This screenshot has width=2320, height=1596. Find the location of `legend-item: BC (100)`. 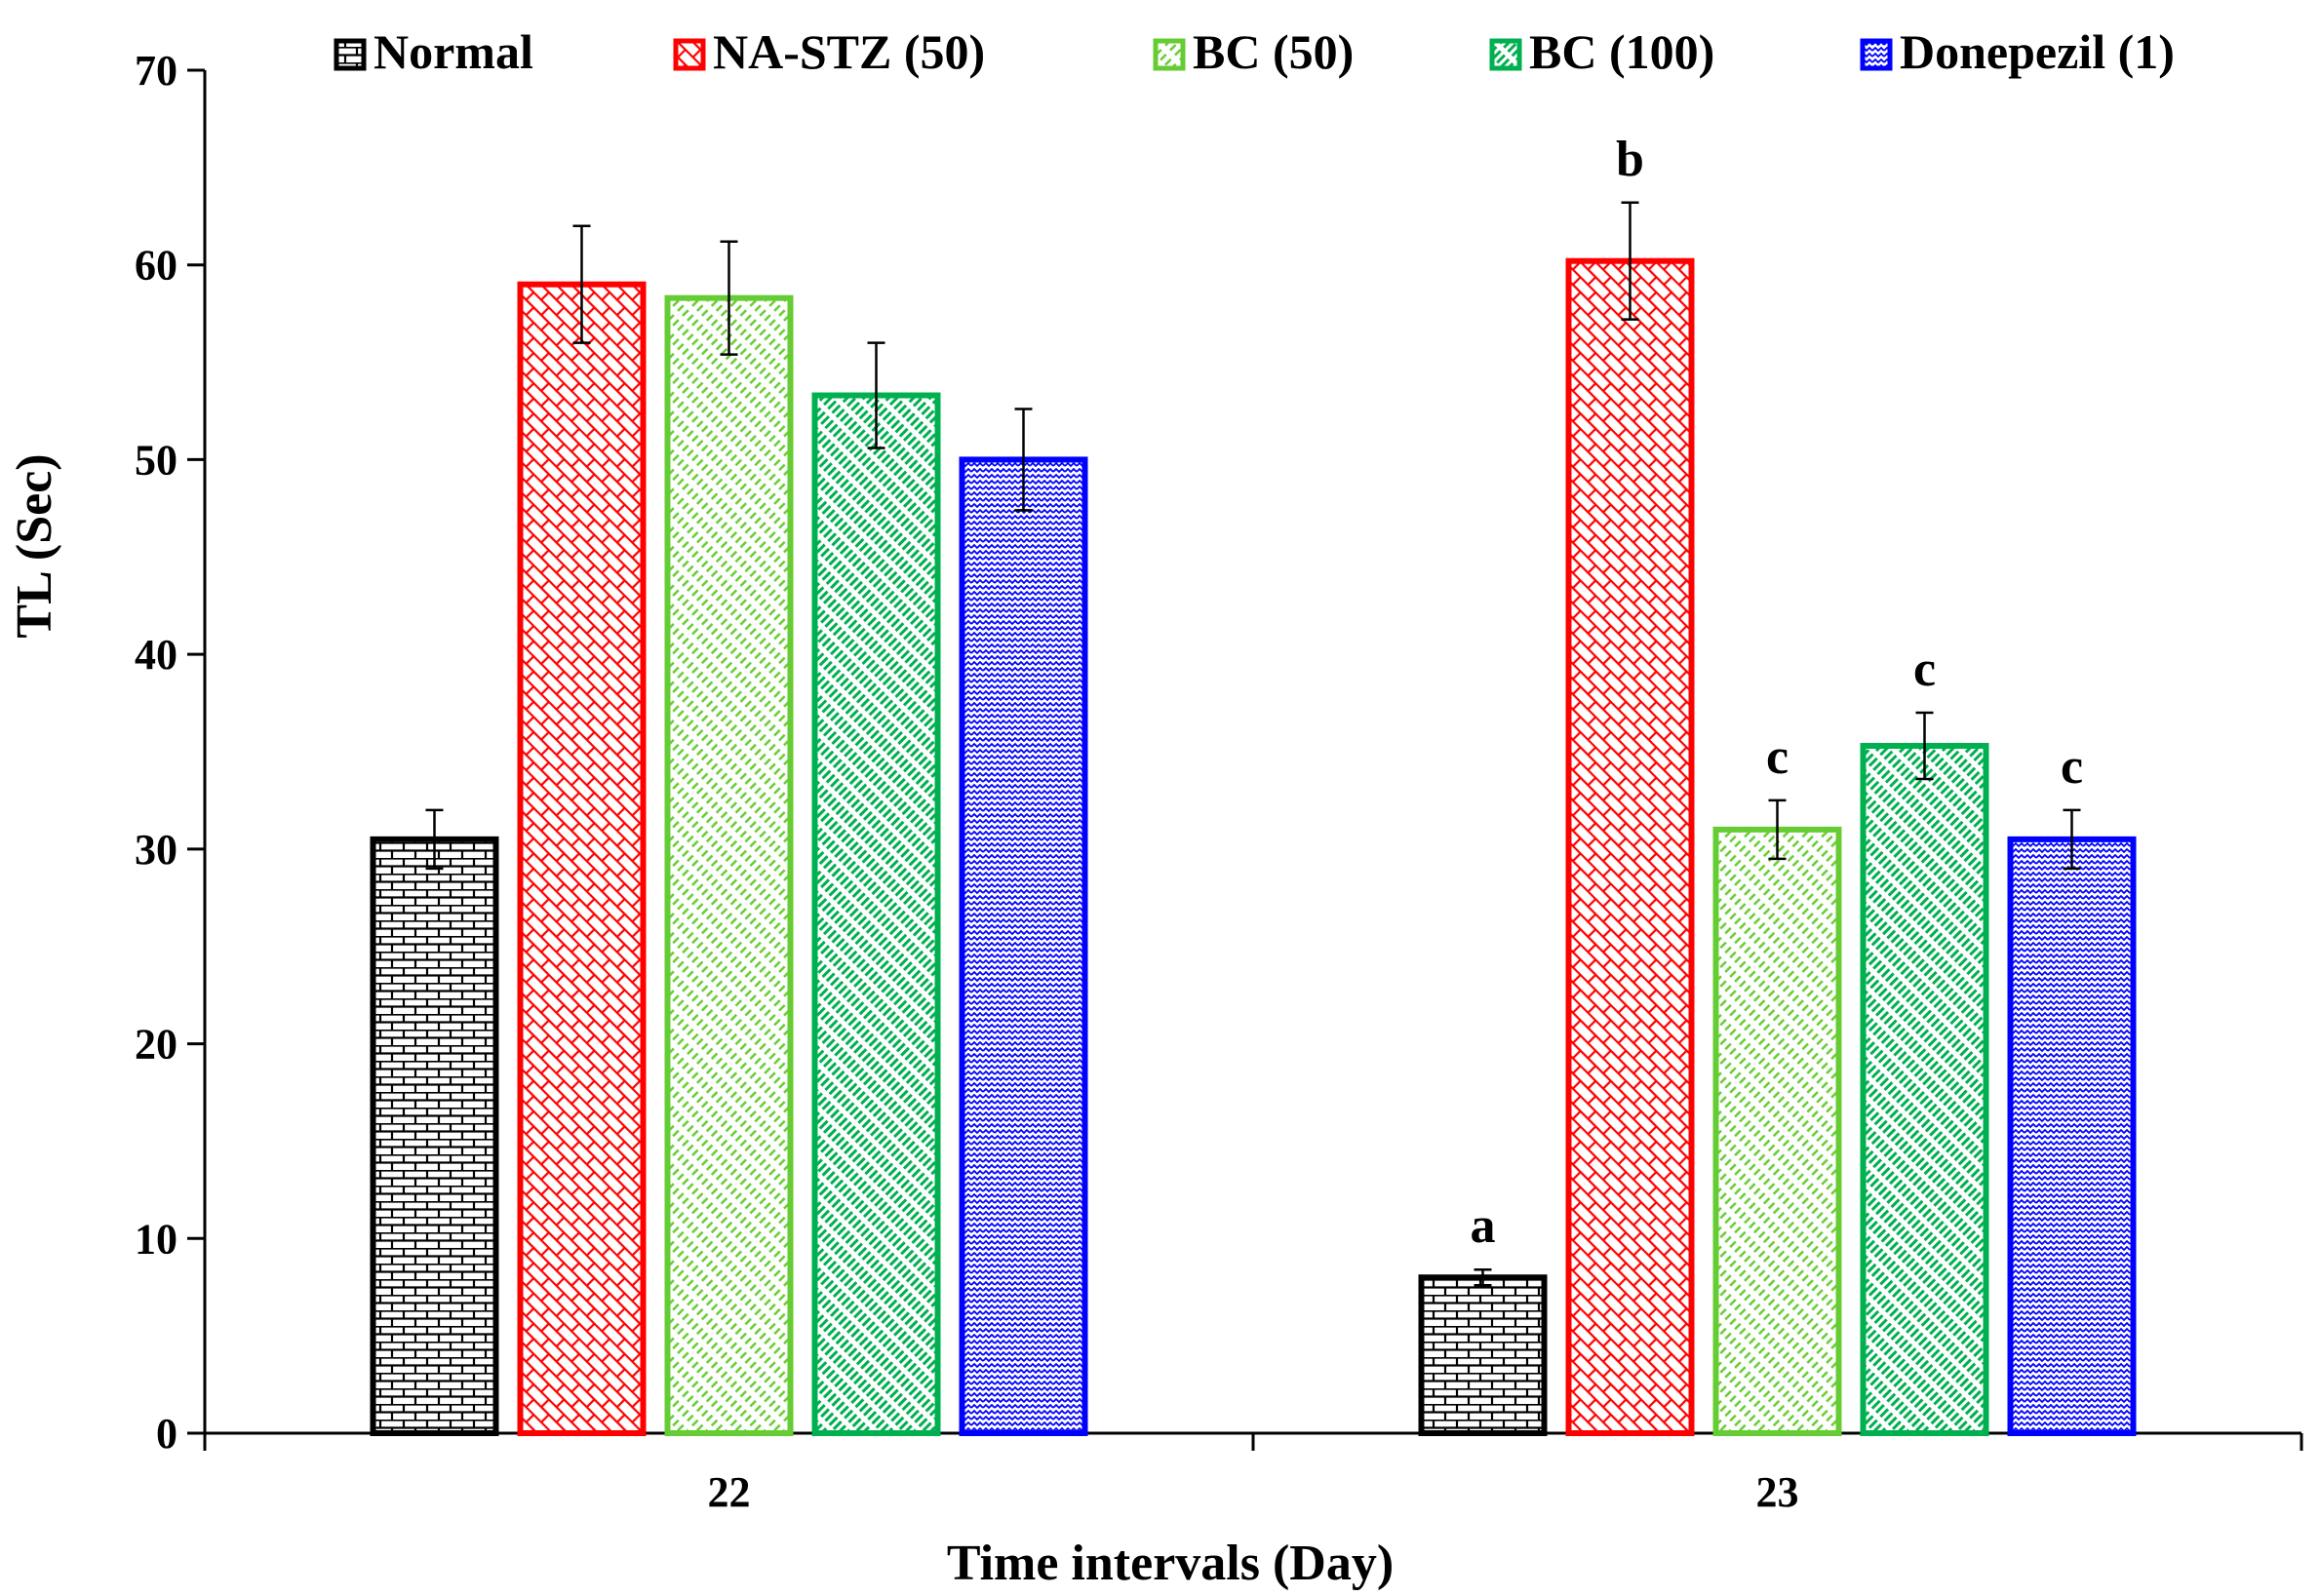

legend-item: BC (100) is located at coordinates (1601, 52).